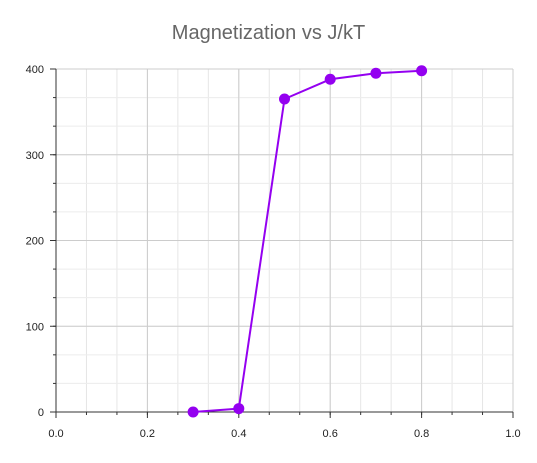  Describe the element at coordinates (238, 434) in the screenshot. I see `x-tick-label: 0.4` at that location.